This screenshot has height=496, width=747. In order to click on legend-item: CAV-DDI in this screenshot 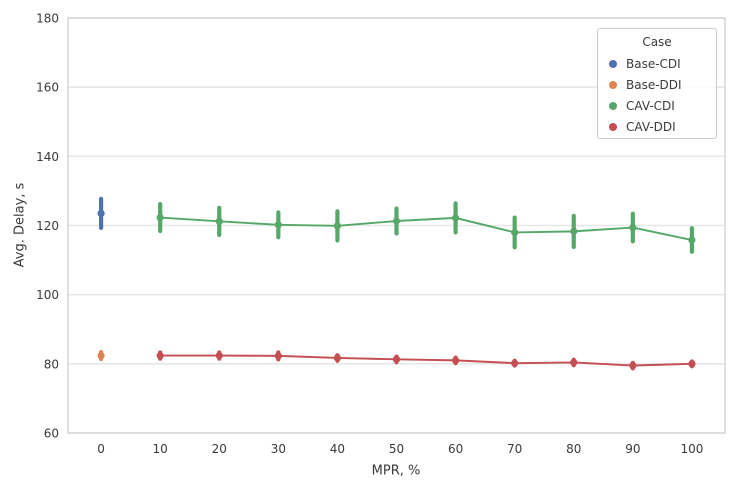, I will do `click(657, 126)`.